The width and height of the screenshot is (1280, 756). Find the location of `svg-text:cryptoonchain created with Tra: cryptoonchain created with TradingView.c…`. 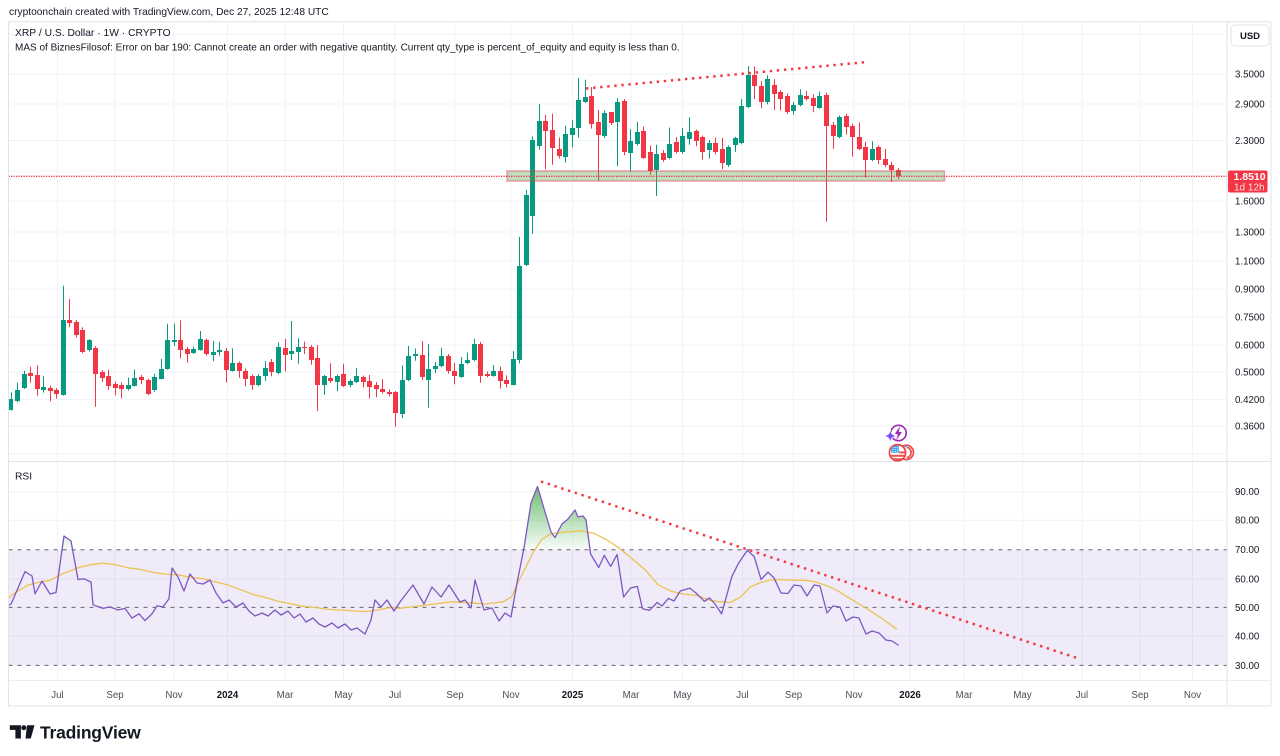

svg-text:cryptoonchain created with Tra: cryptoonchain created with TradingView.c… is located at coordinates (169, 12).